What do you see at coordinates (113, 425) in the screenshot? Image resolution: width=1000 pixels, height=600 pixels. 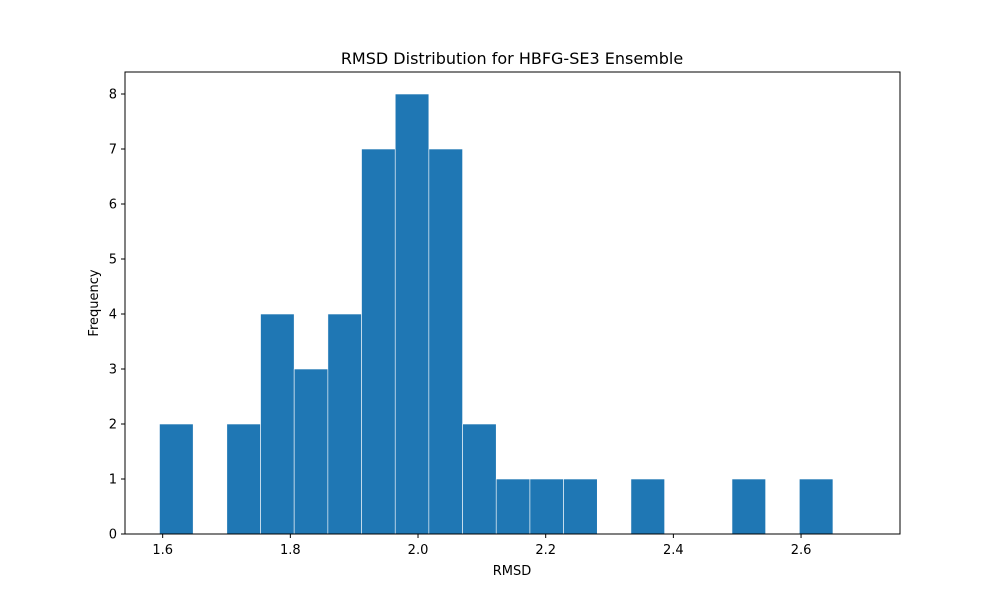 I see `y-tick-label: 2` at bounding box center [113, 425].